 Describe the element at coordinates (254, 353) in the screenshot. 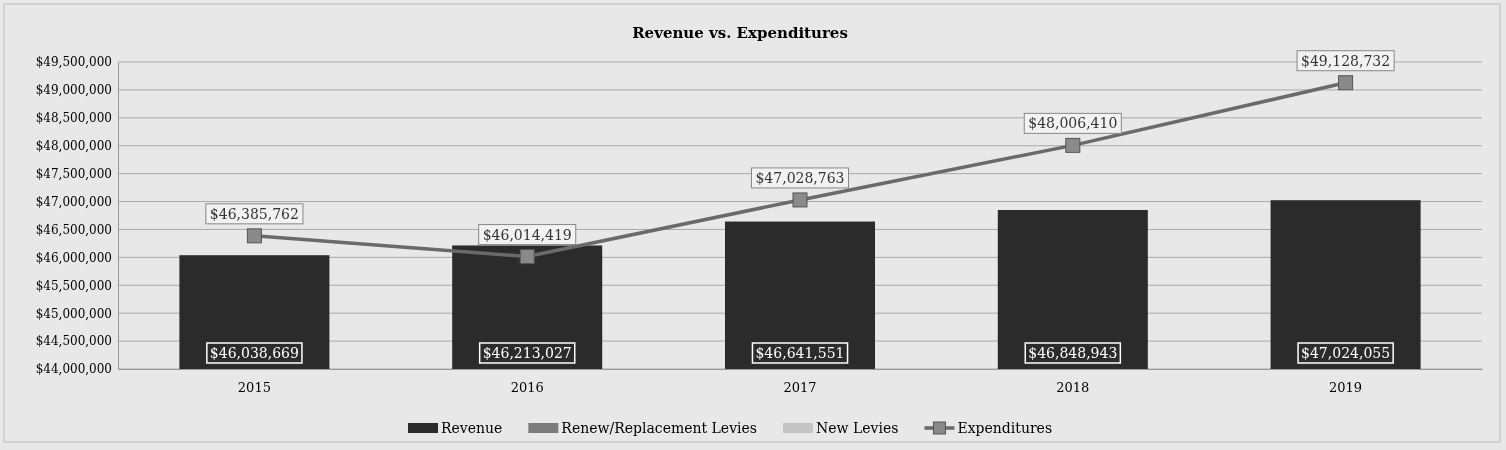

I see `data-label: $46,038,669` at that location.